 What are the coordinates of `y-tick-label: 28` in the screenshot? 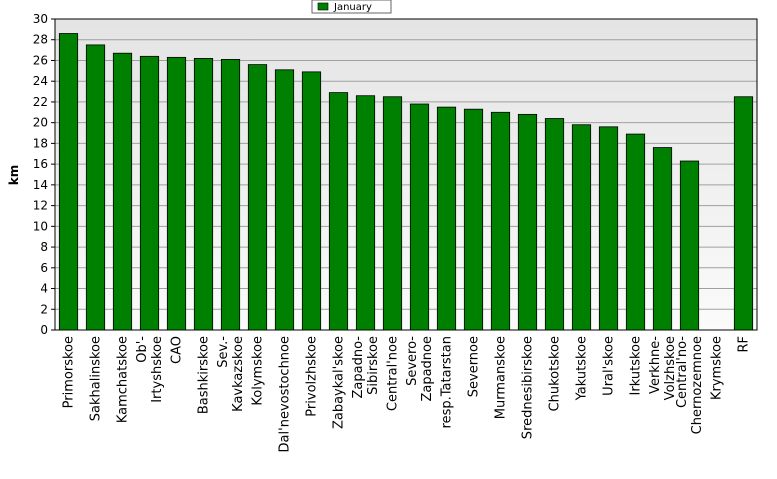 It's located at (40, 40).